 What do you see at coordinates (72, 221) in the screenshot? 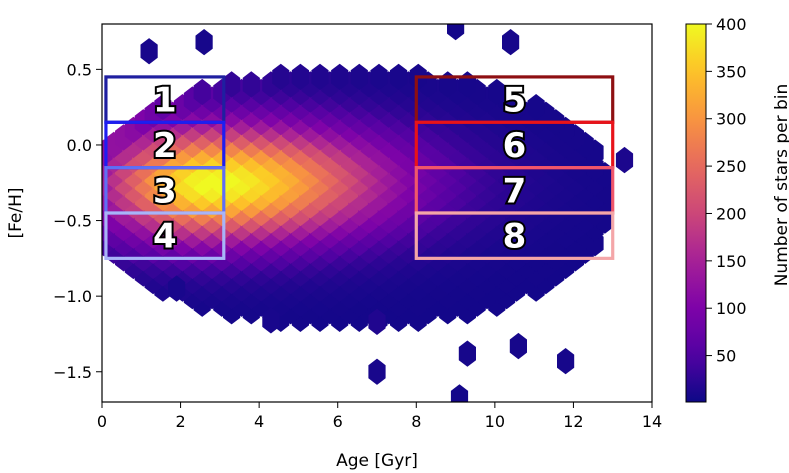
I see `y-tick-label: −0.5` at bounding box center [72, 221].